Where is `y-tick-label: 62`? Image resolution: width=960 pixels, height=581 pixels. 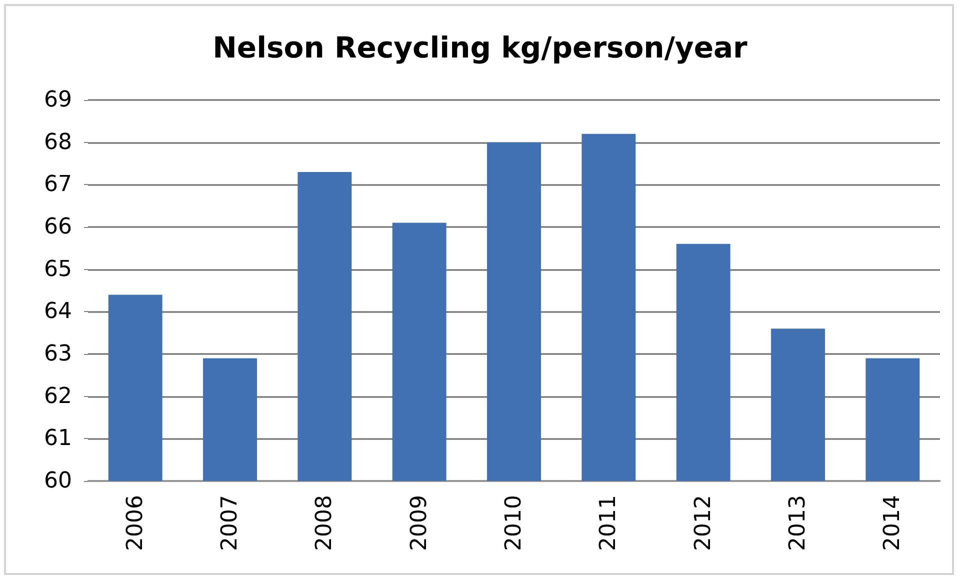
y-tick-label: 62 is located at coordinates (58, 396).